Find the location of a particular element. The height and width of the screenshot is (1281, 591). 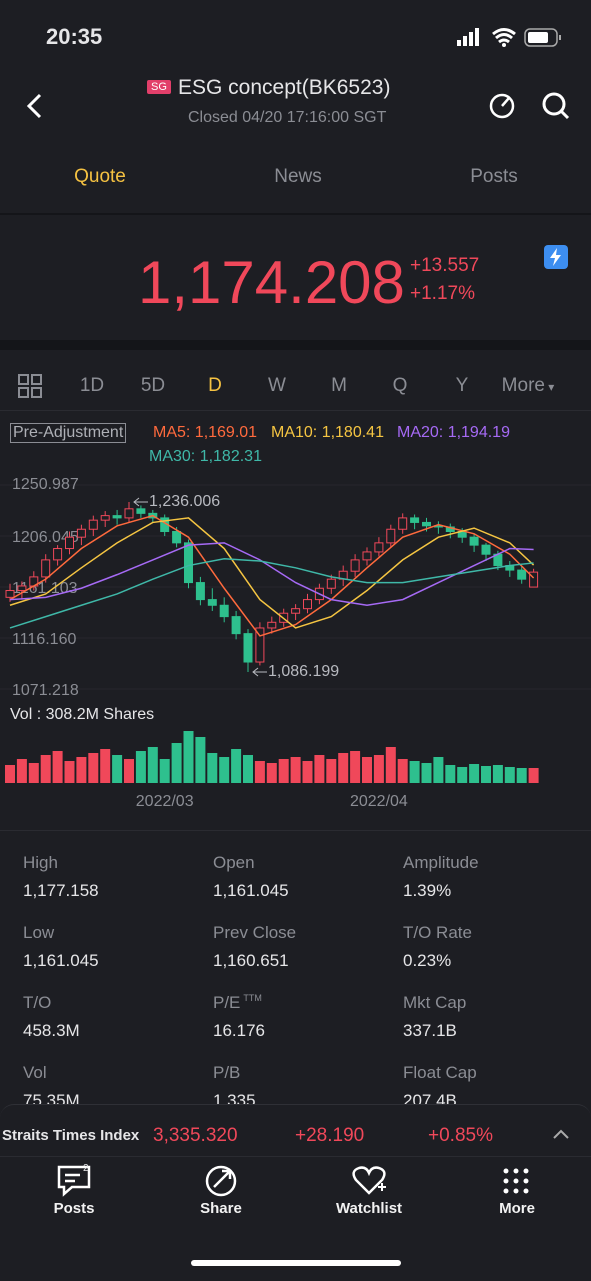

period-tab: W is located at coordinates (277, 385).